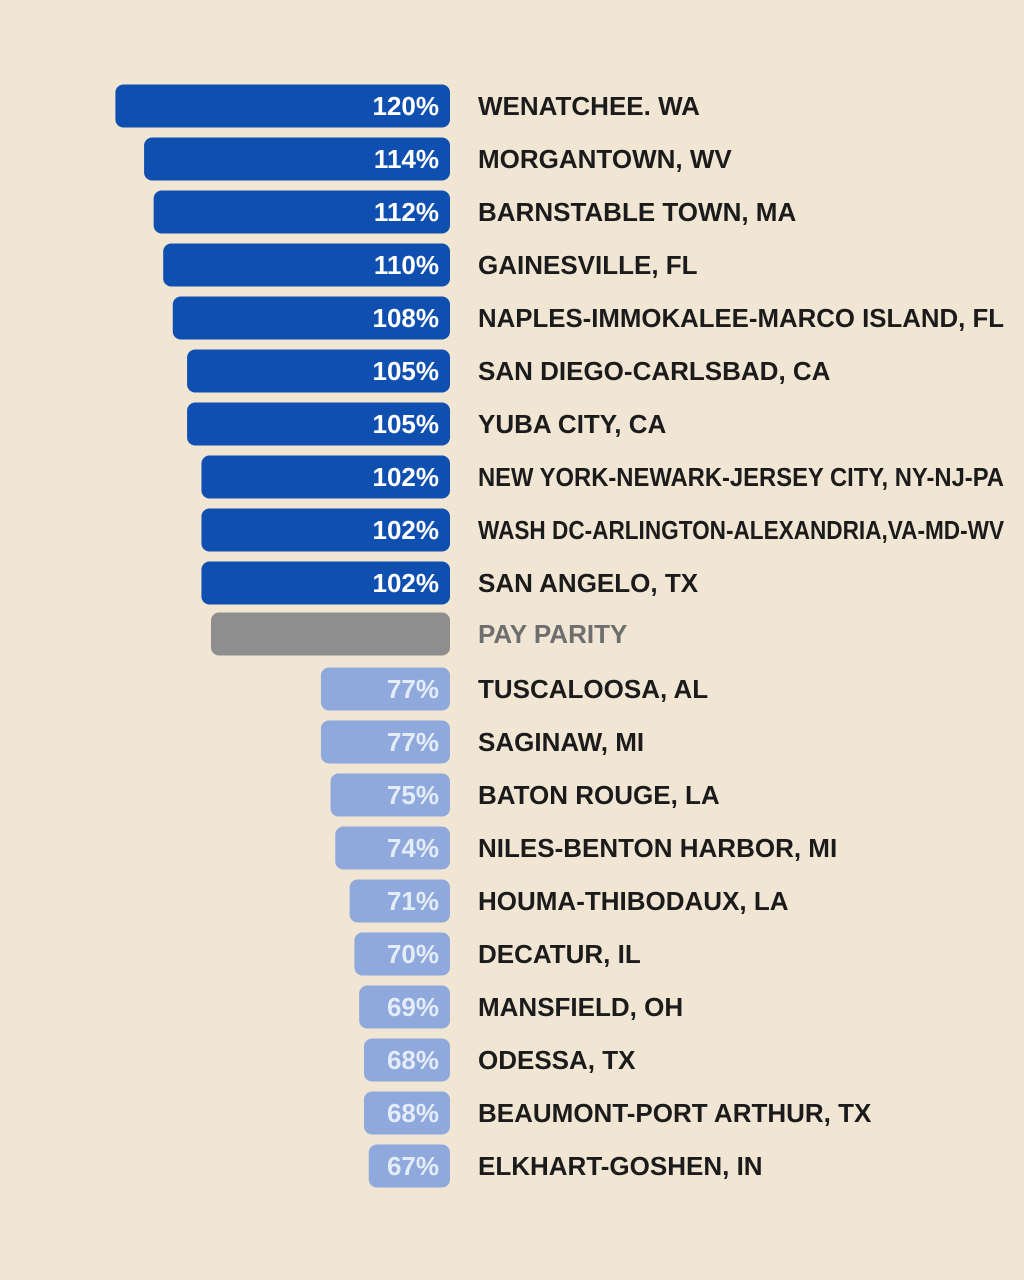  Describe the element at coordinates (741, 318) in the screenshot. I see `category-label: NAPLES-IMMOKALEE-MARCO ISLAND, FL` at that location.